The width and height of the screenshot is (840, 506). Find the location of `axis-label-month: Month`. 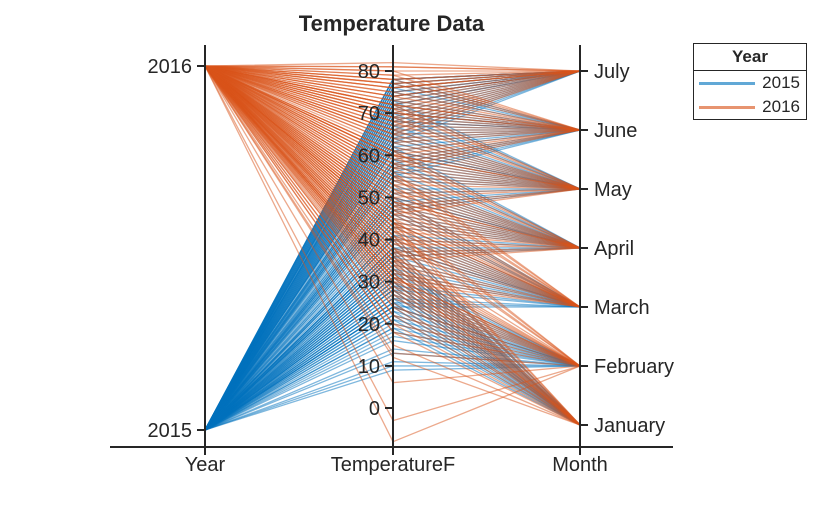

axis-label-month: Month is located at coordinates (580, 465).